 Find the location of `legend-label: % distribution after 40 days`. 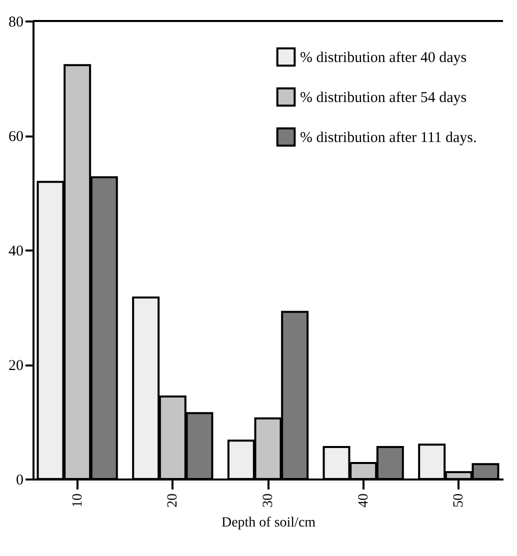

legend-label: % distribution after 40 days is located at coordinates (383, 58).